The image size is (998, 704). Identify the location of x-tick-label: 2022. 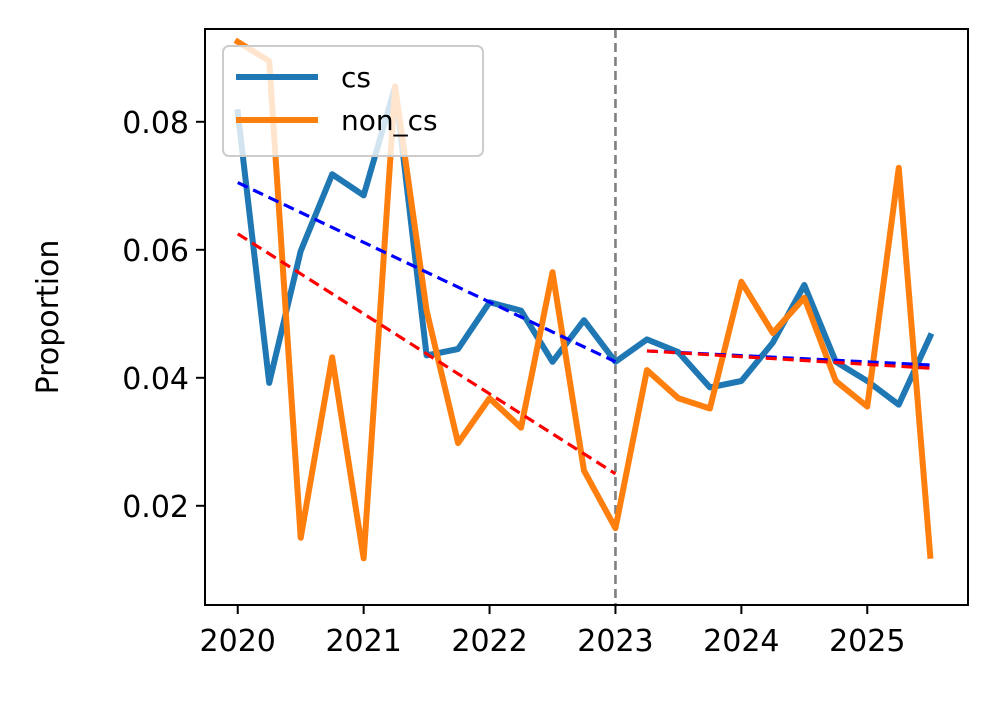
(489, 641).